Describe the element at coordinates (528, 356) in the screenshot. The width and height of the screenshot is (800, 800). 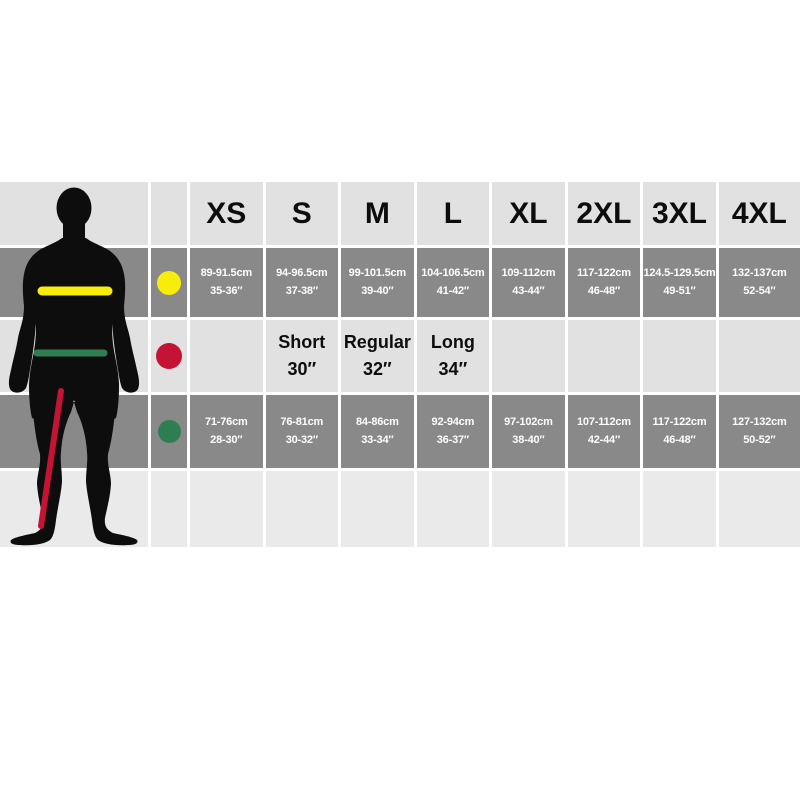
I see `leg-cell-xl` at that location.